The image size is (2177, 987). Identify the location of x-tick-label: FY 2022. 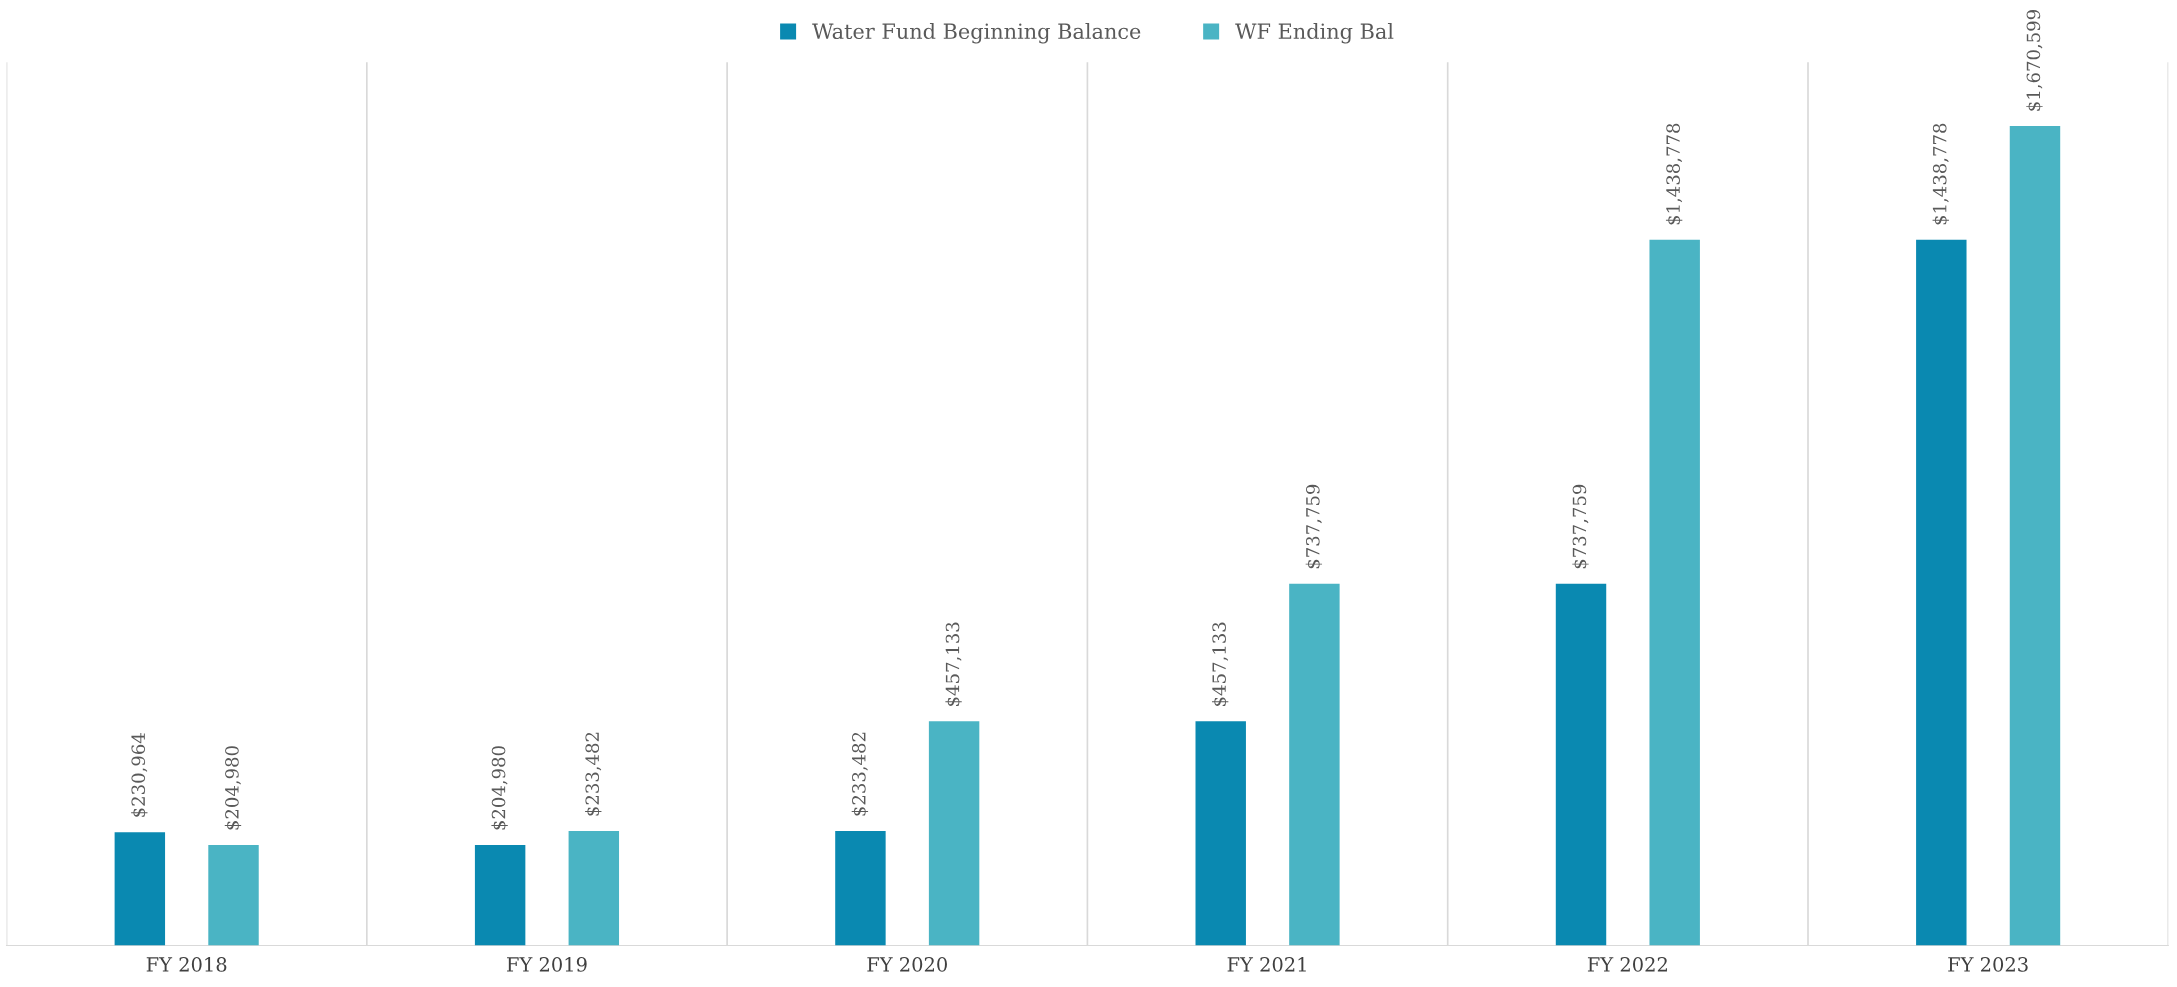
(1627, 964).